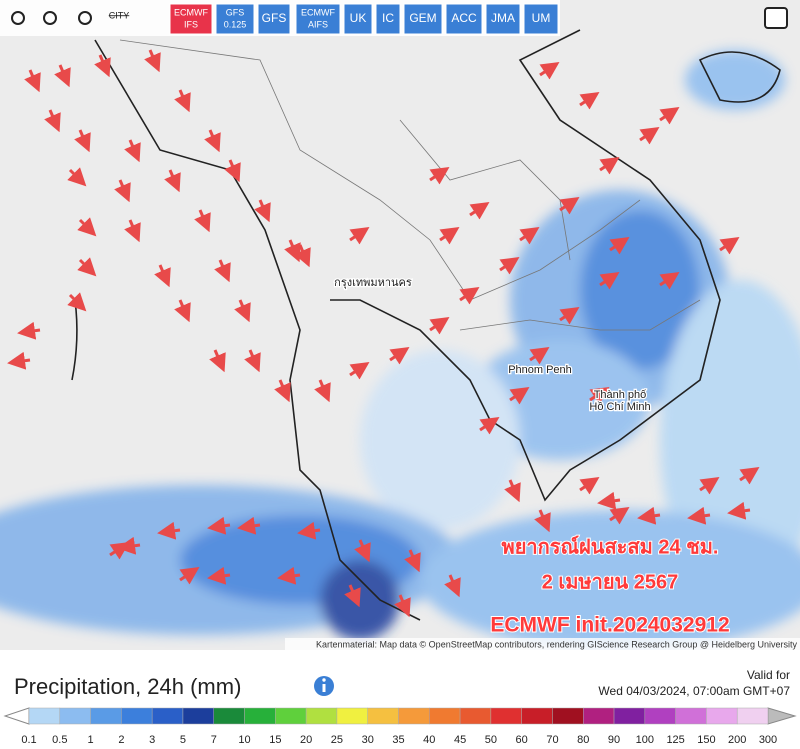 Image resolution: width=800 pixels, height=749 pixels. Describe the element at coordinates (127, 686) in the screenshot. I see `legend-title: Precipitation, 24h (mm)` at that location.